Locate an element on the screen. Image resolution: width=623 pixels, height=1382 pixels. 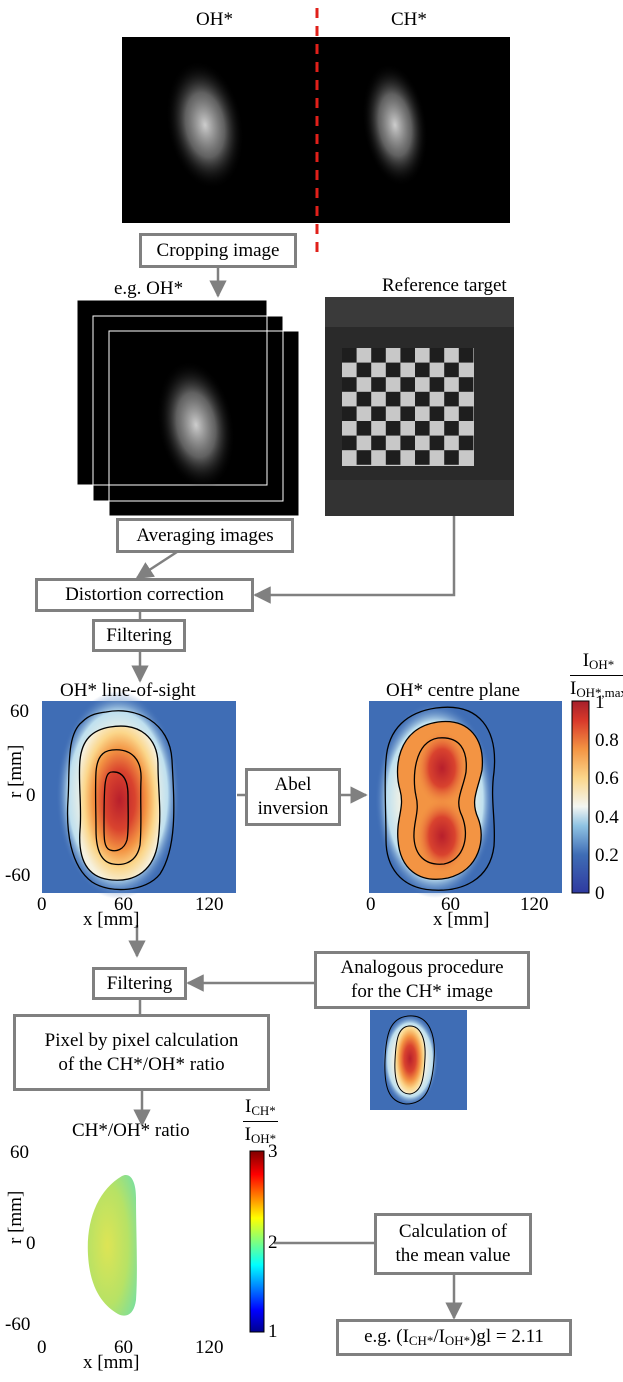
cbar1-tick: 0.8 is located at coordinates (607, 740).